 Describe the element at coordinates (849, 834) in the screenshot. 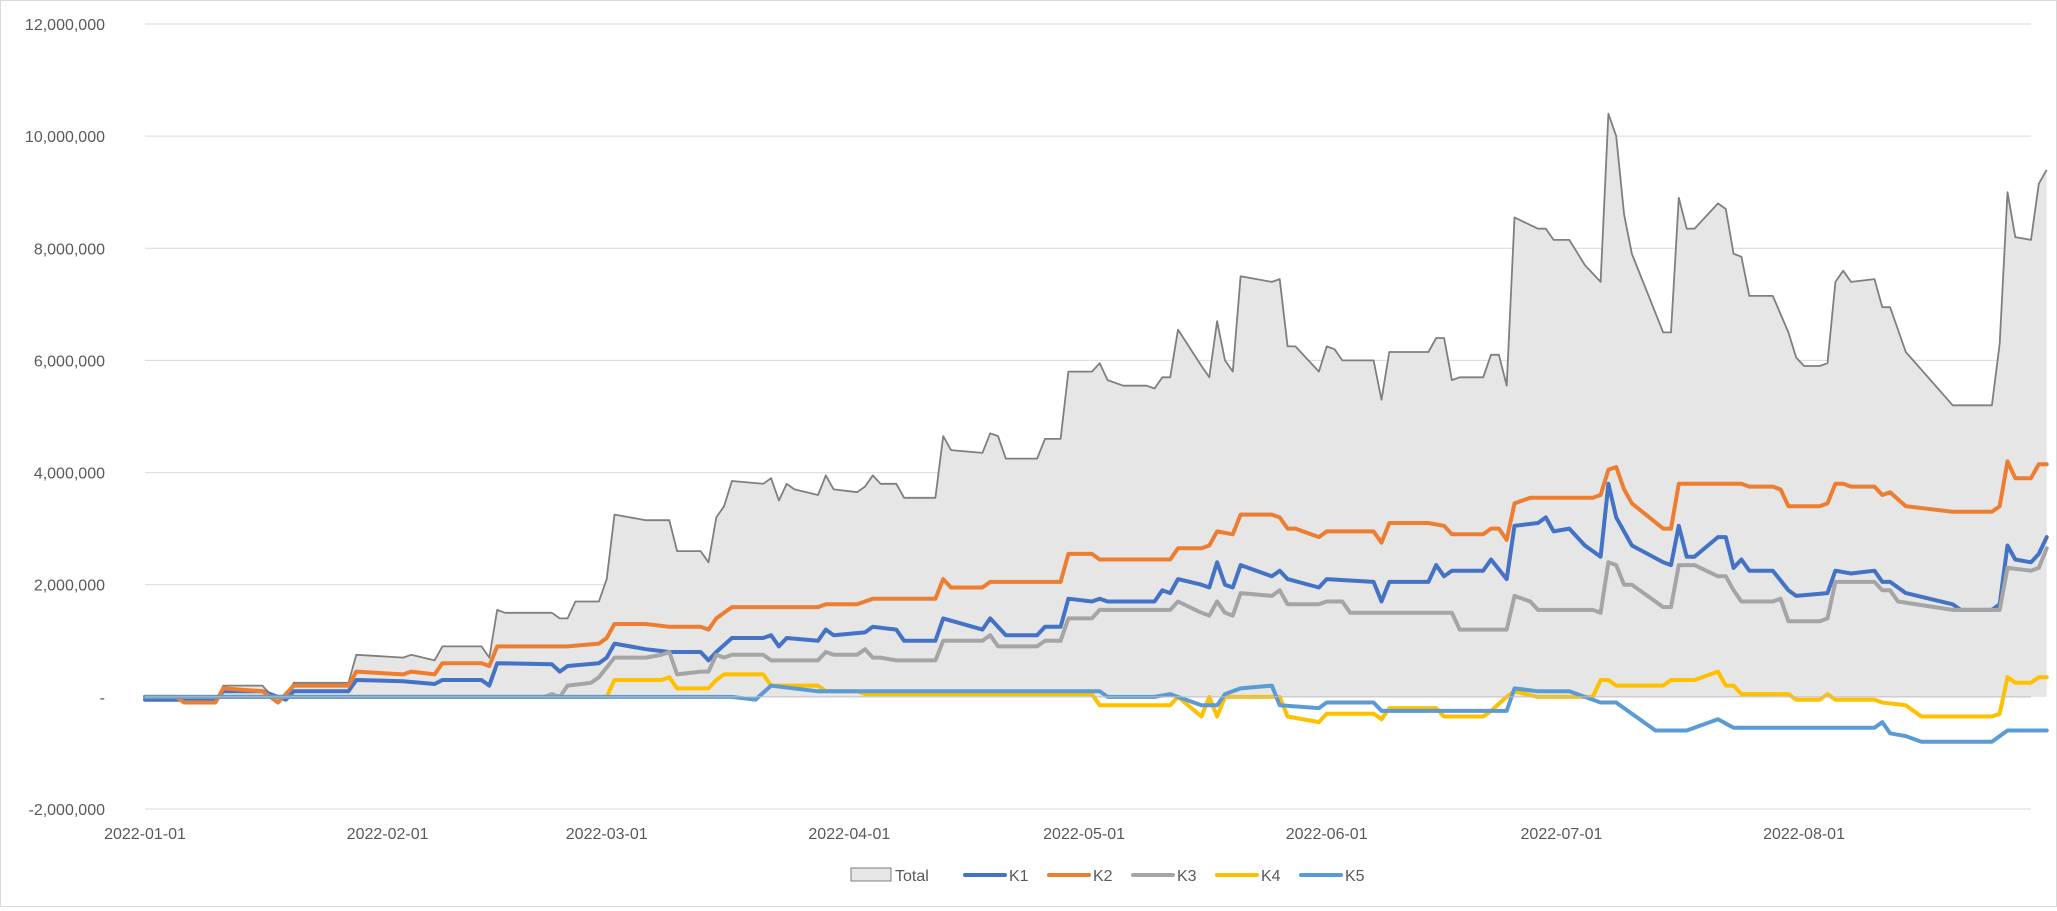

I see `x-tick-label: 2022-04-01` at that location.